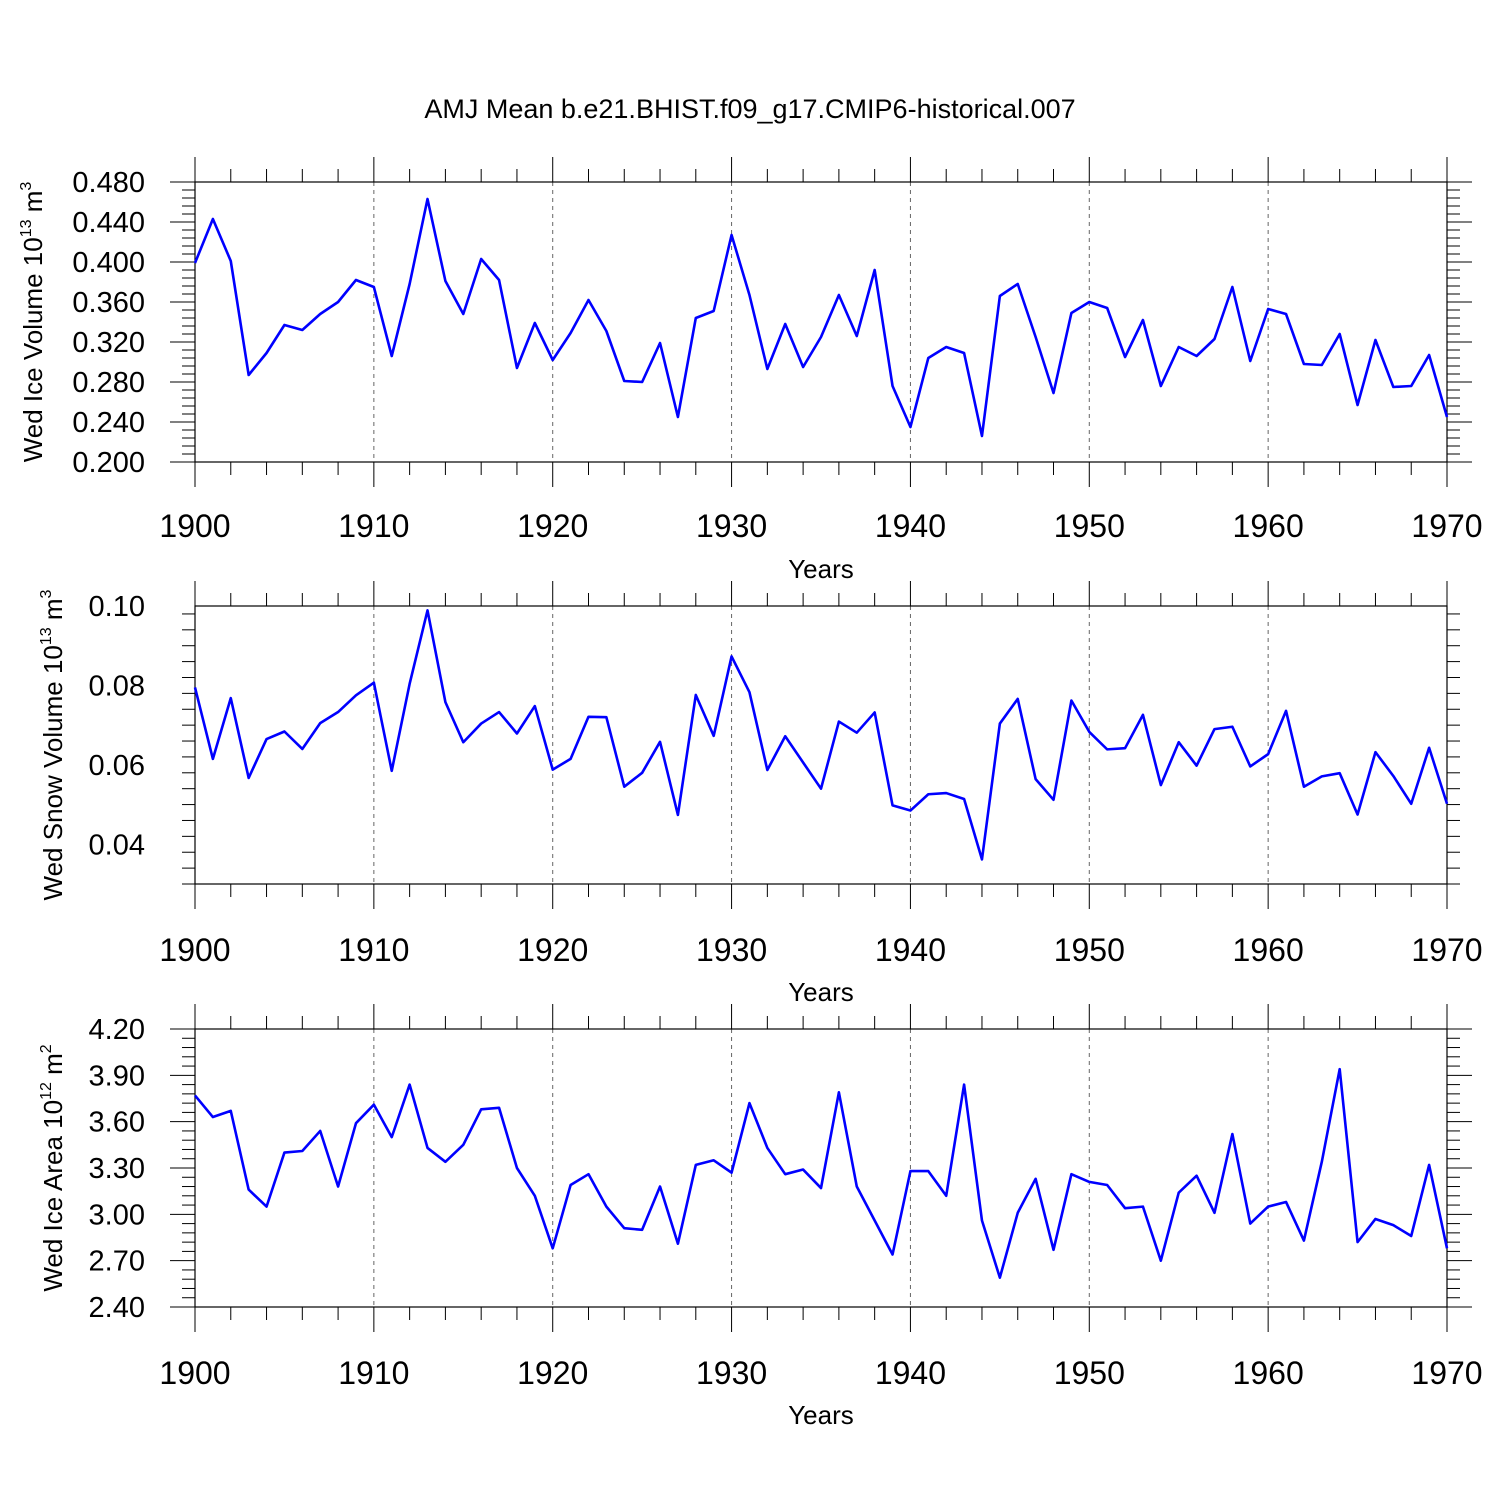 Image resolution: width=1500 pixels, height=1500 pixels. What do you see at coordinates (108, 383) in the screenshot?
I see `y-tick-label: 0.280` at bounding box center [108, 383].